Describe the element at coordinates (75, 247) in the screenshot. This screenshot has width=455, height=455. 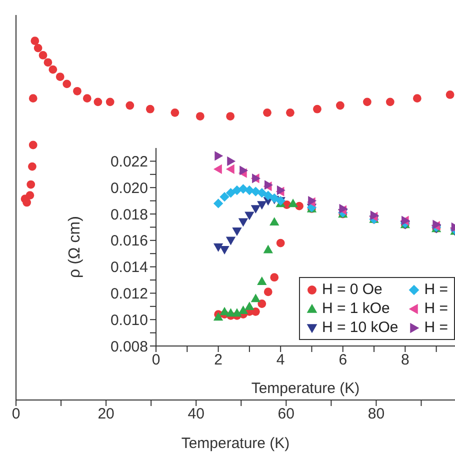
I see `y-axis-title: ρ (Ω cm)` at that location.